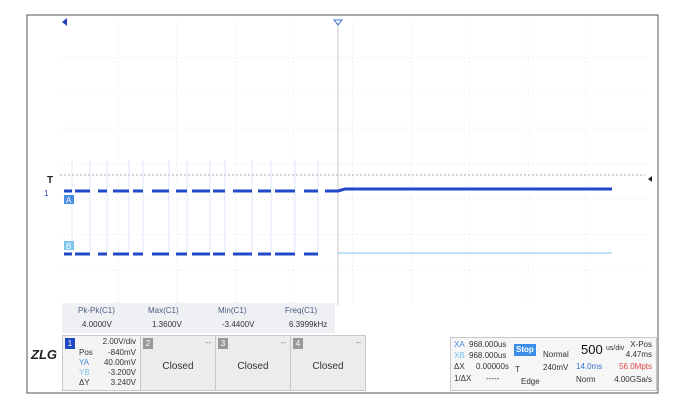 The height and width of the screenshot is (403, 680). I want to click on left-marker, so click(64, 22).